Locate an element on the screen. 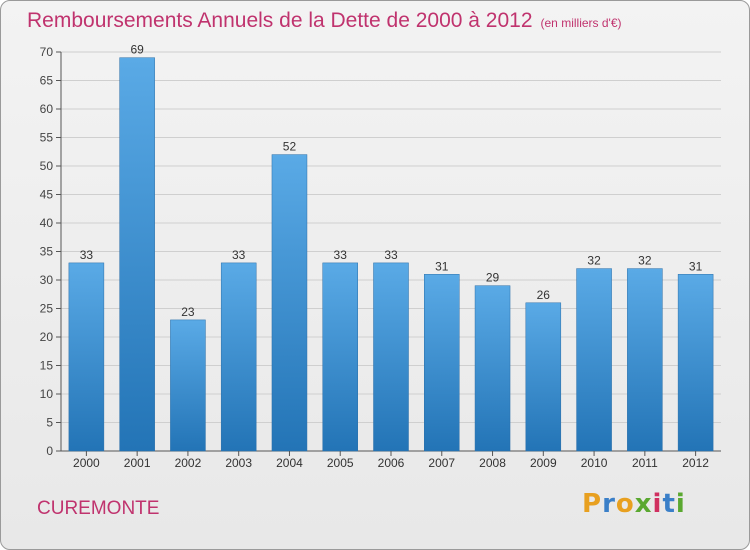  y-tick-label: 30 is located at coordinates (47, 280).